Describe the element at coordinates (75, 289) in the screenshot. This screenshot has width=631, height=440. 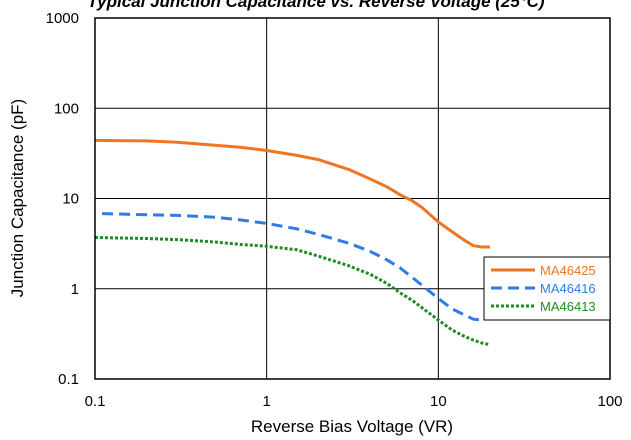
I see `y-tick-label: 1` at that location.